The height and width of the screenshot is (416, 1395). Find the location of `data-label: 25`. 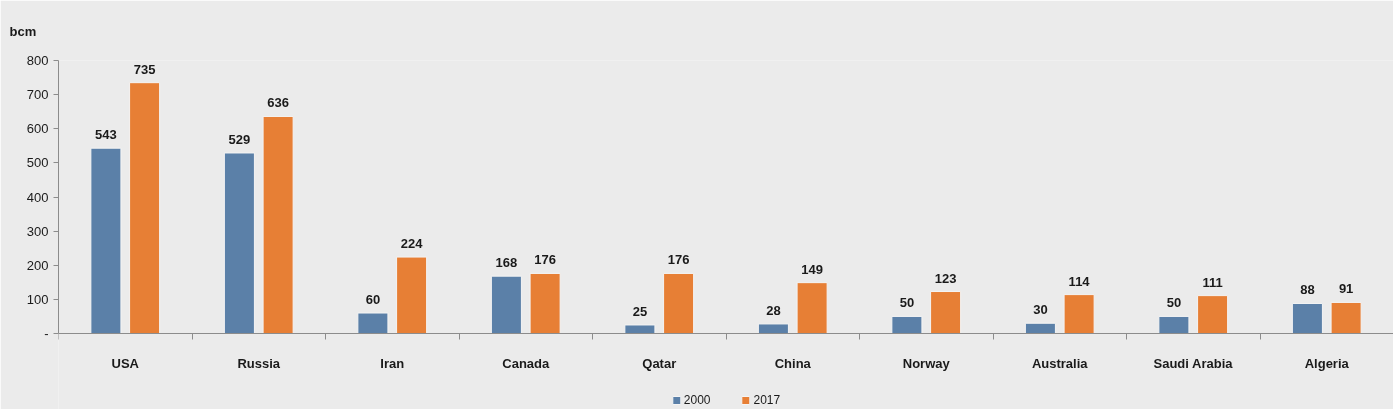

data-label: 25 is located at coordinates (640, 311).